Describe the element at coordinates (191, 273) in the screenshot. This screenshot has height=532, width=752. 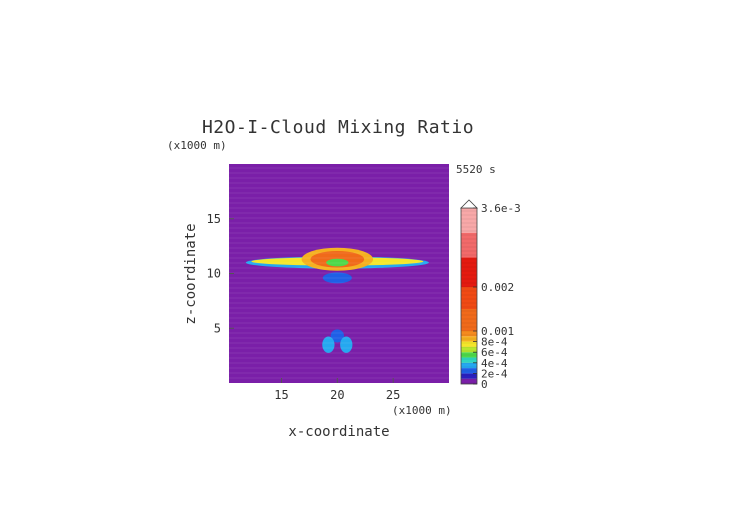
I see `y-axis-label: z-coordinate` at that location.